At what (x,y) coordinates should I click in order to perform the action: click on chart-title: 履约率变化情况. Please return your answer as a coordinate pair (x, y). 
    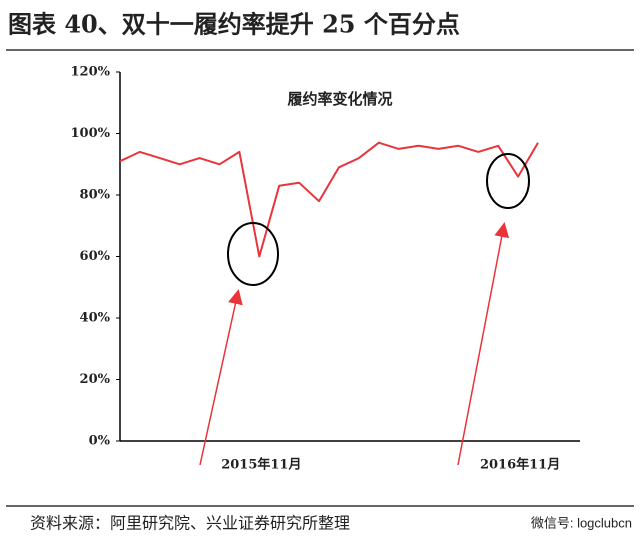
    Looking at the image, I should click on (339, 99).